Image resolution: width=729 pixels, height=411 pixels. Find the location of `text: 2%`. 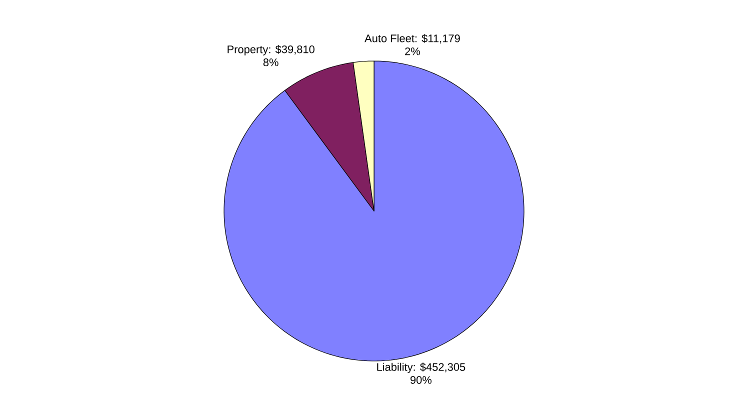

text: 2% is located at coordinates (412, 51).